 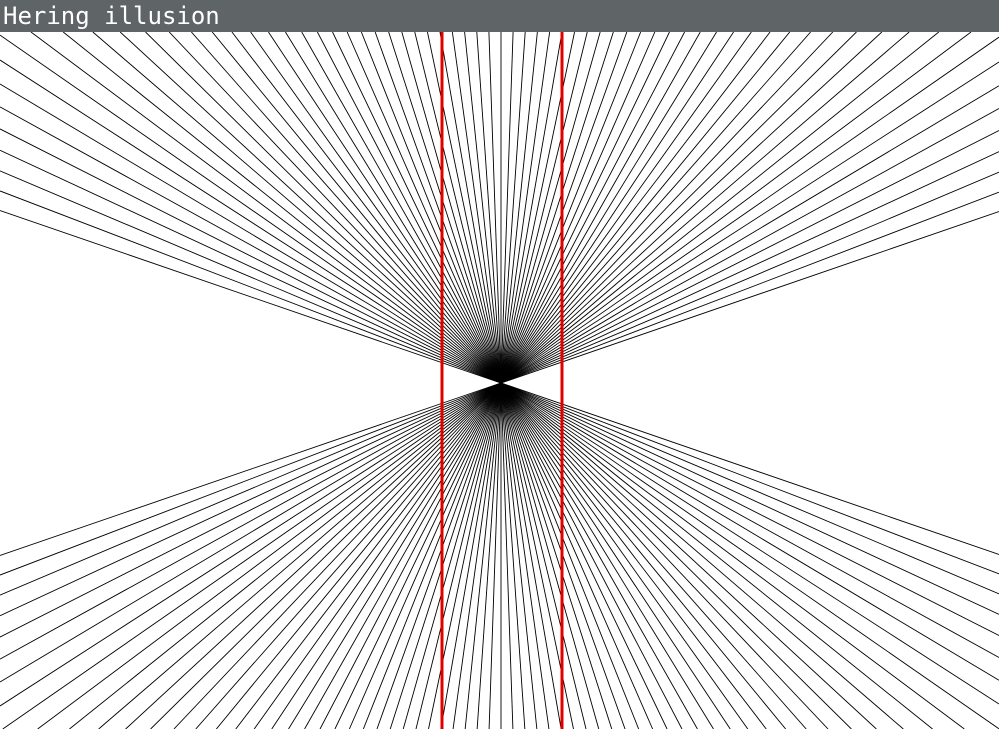 I want to click on parallel-lines, so click(x=502, y=380).